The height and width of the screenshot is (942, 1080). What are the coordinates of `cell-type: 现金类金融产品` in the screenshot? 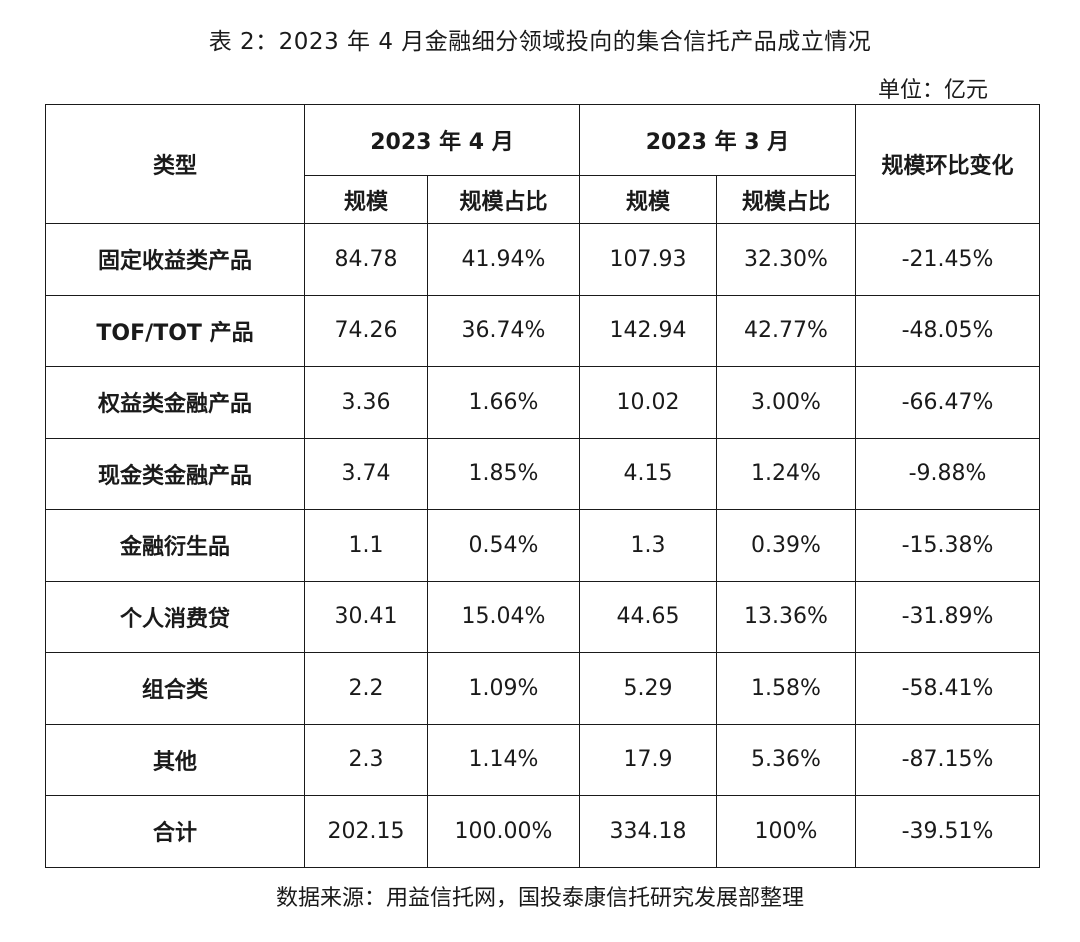 It's located at (175, 473).